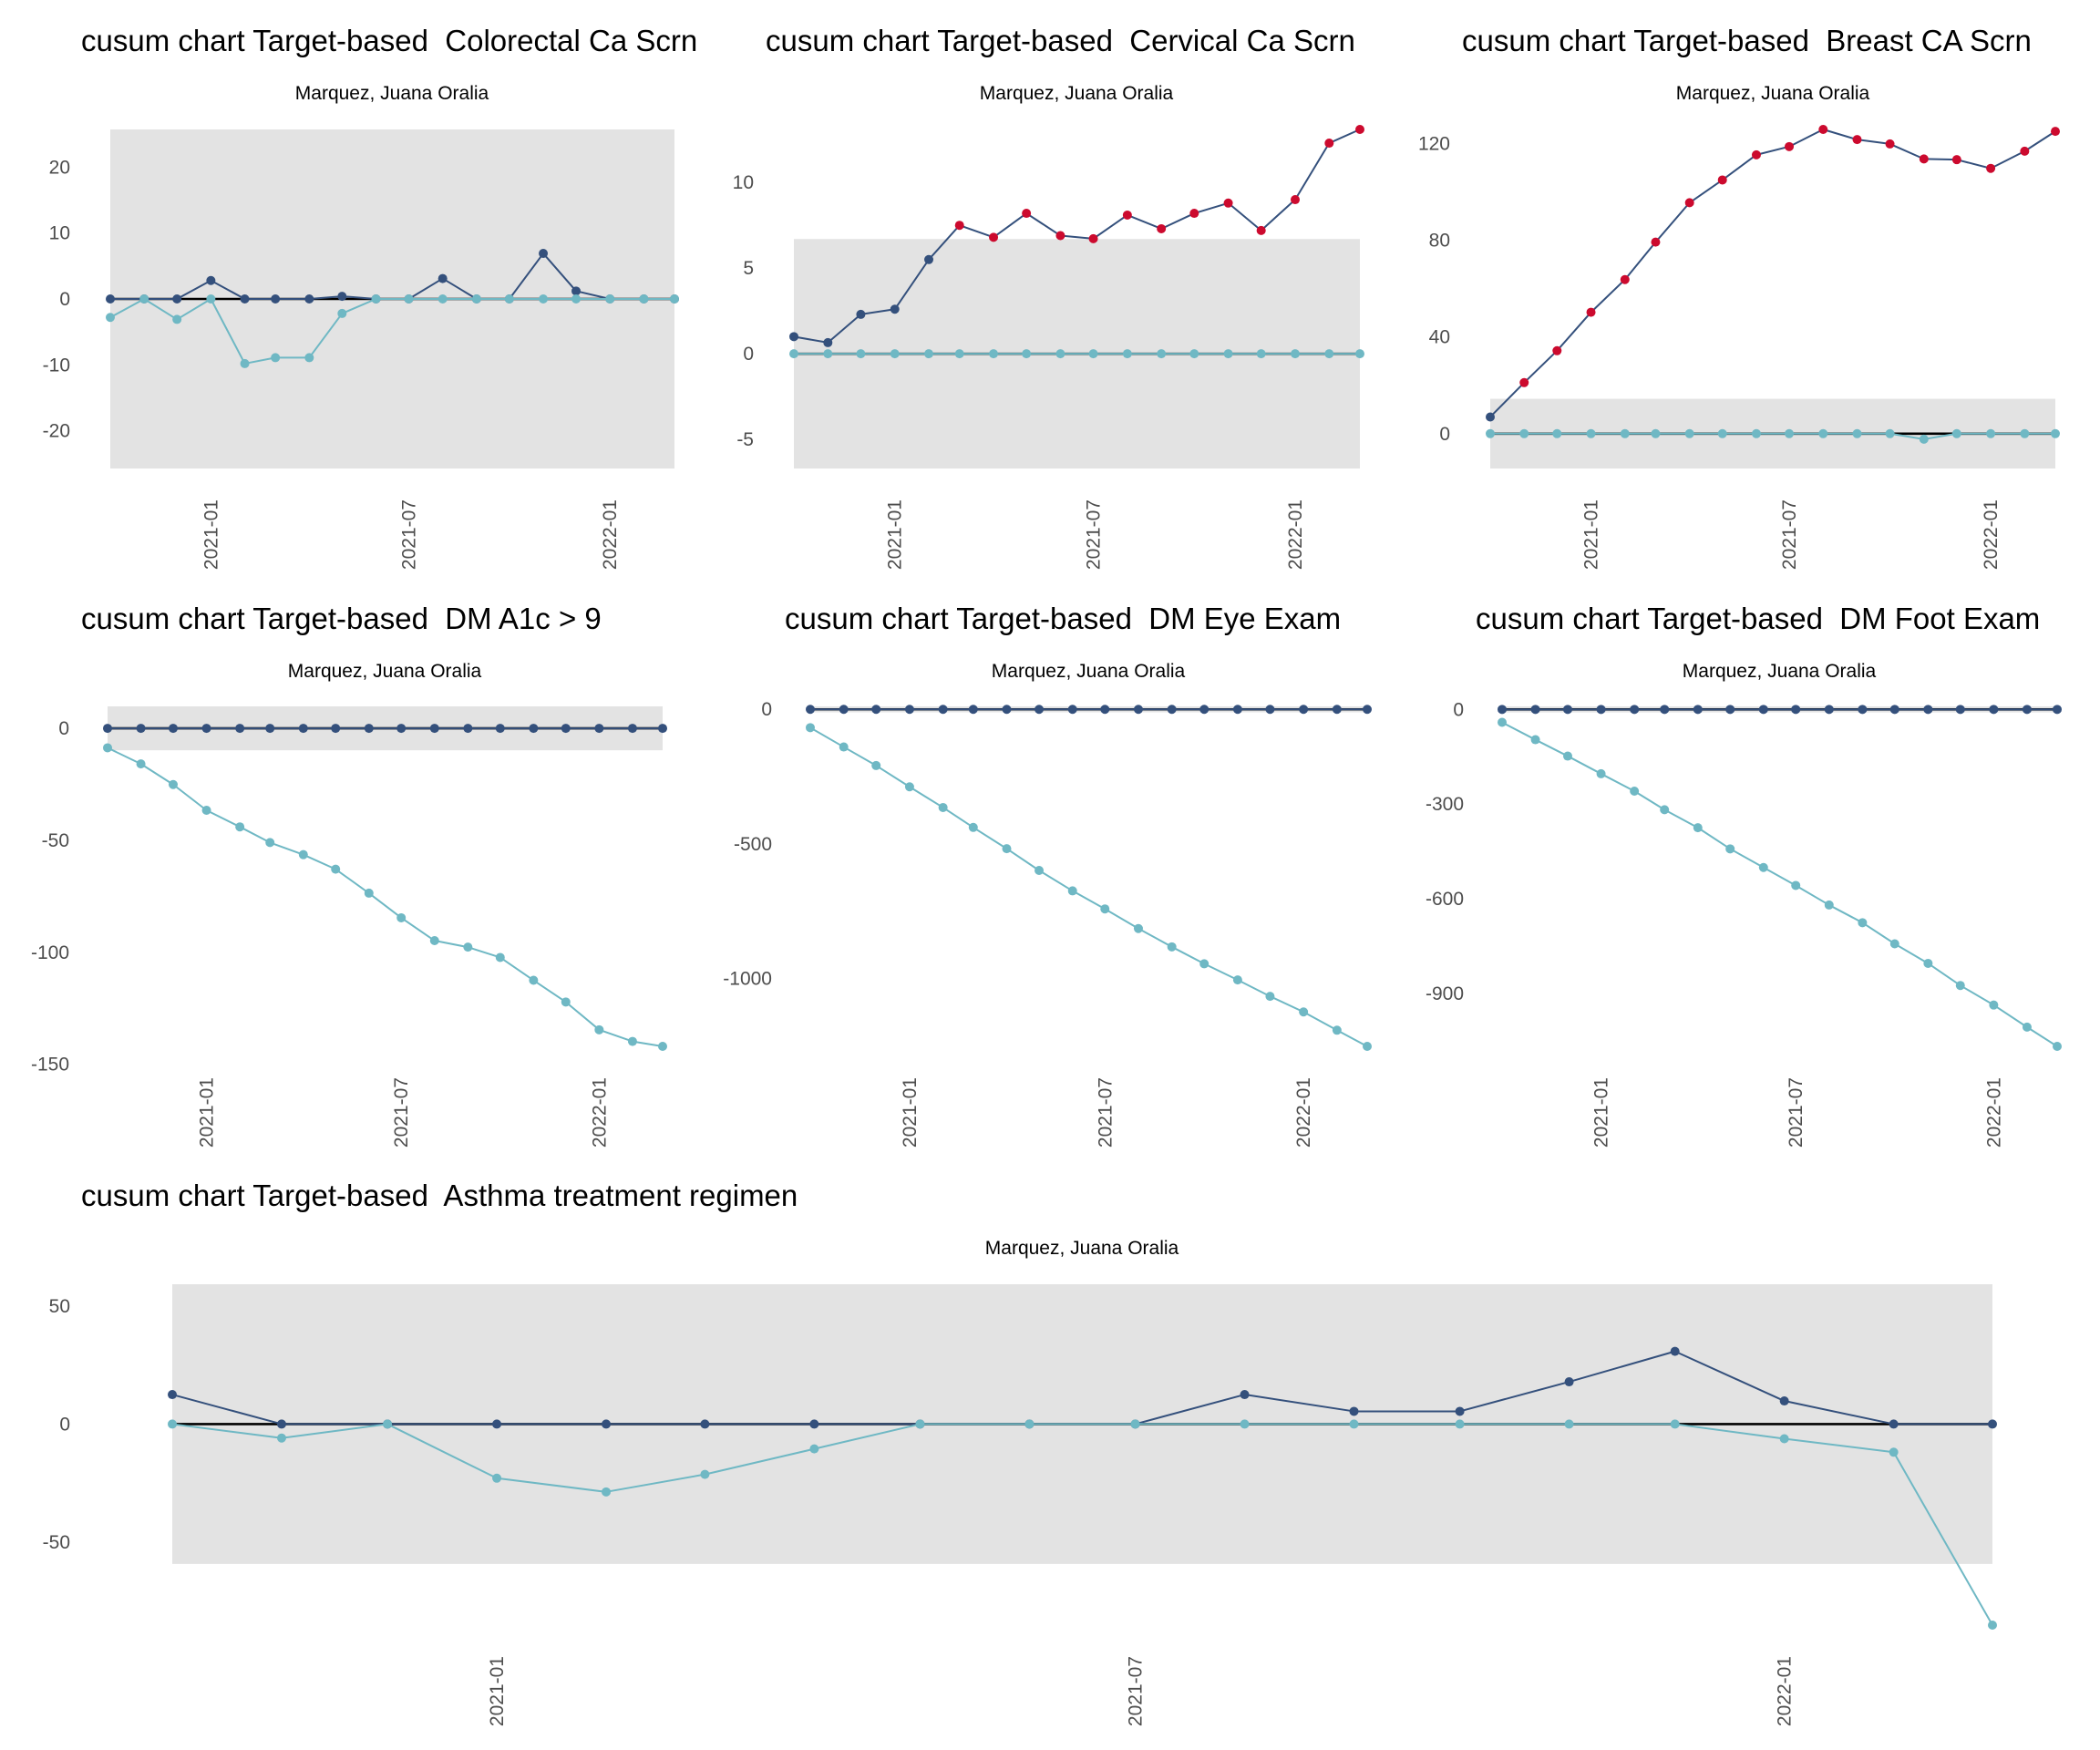 The height and width of the screenshot is (1750, 2100). Describe the element at coordinates (342, 618) in the screenshot. I see `chart-title-a1c: cusum chart Target-based DM A1c > 9` at that location.